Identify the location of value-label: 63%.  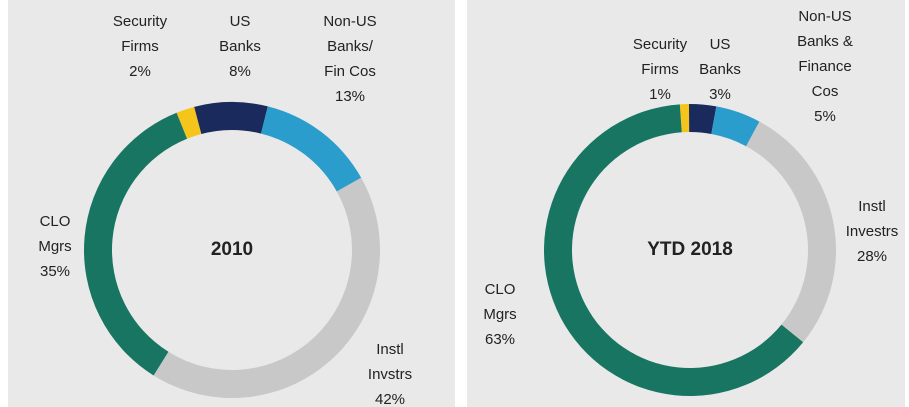
(500, 339).